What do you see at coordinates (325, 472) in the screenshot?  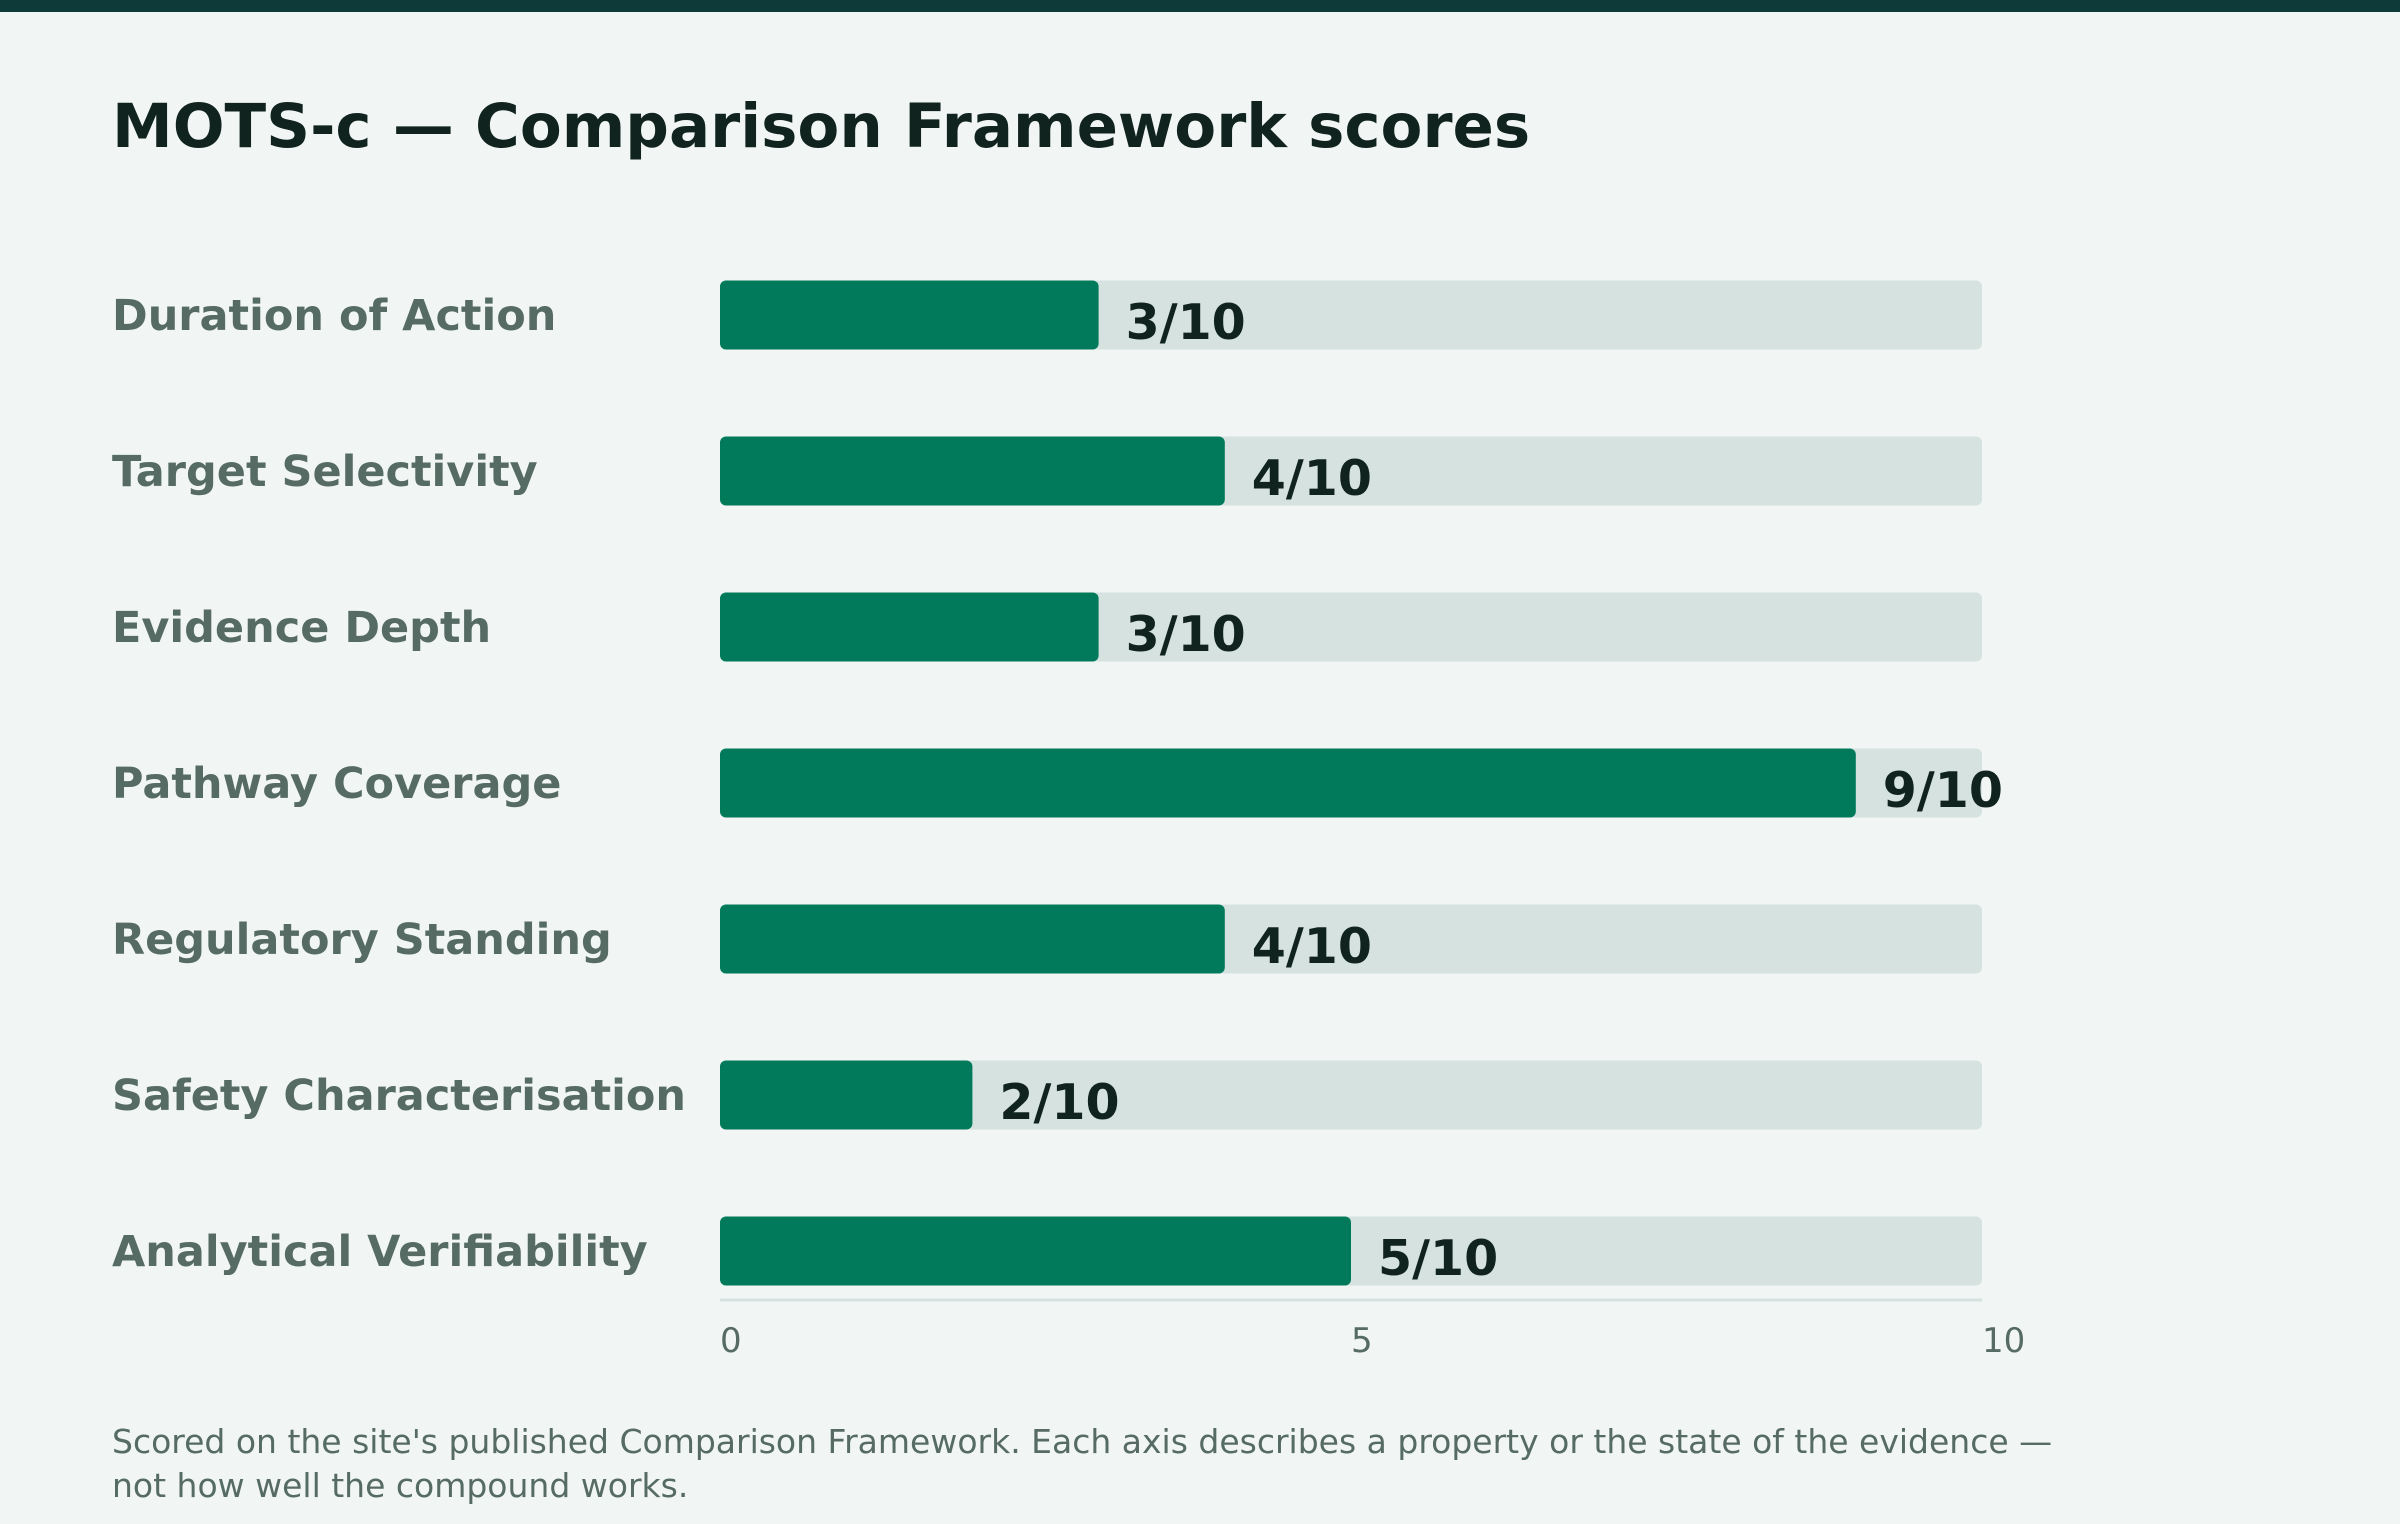 I see `category-label: Target Selectivity` at bounding box center [325, 472].